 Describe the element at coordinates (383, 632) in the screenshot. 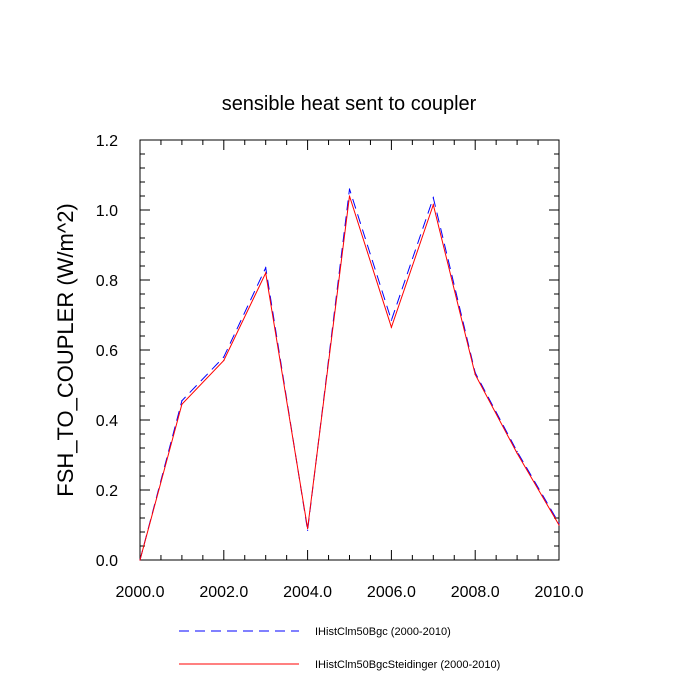

I see `legend-label-1: IHistClm50Bgc (2000-2010)` at that location.